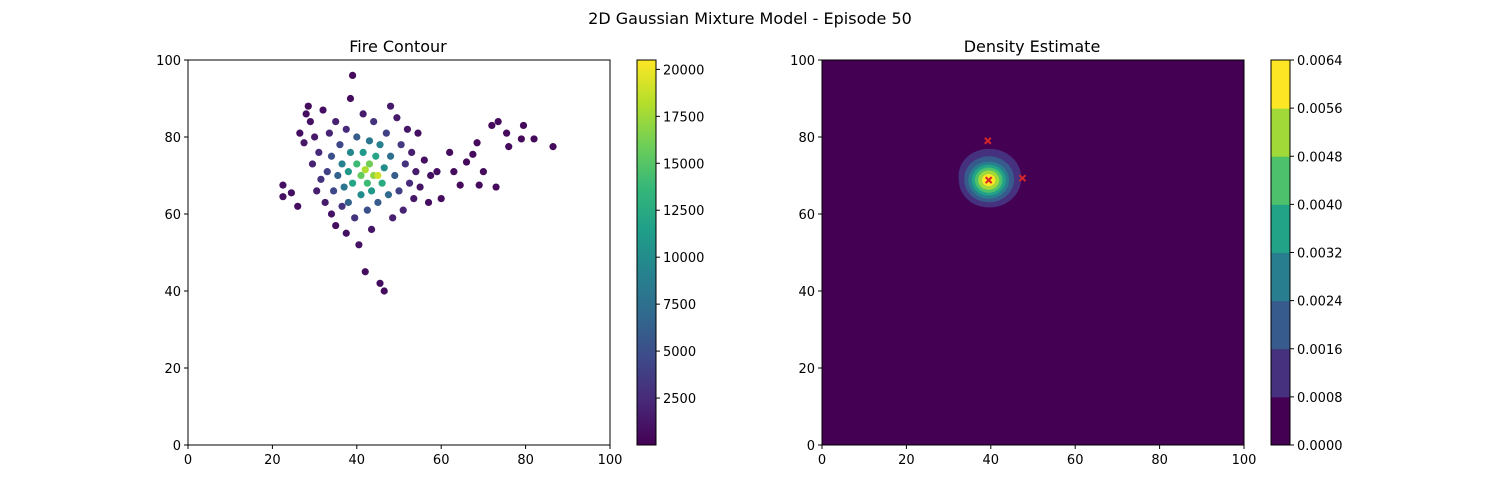 The height and width of the screenshot is (504, 1500). I want to click on colorbar-tick-label: 0.0032, so click(1320, 254).